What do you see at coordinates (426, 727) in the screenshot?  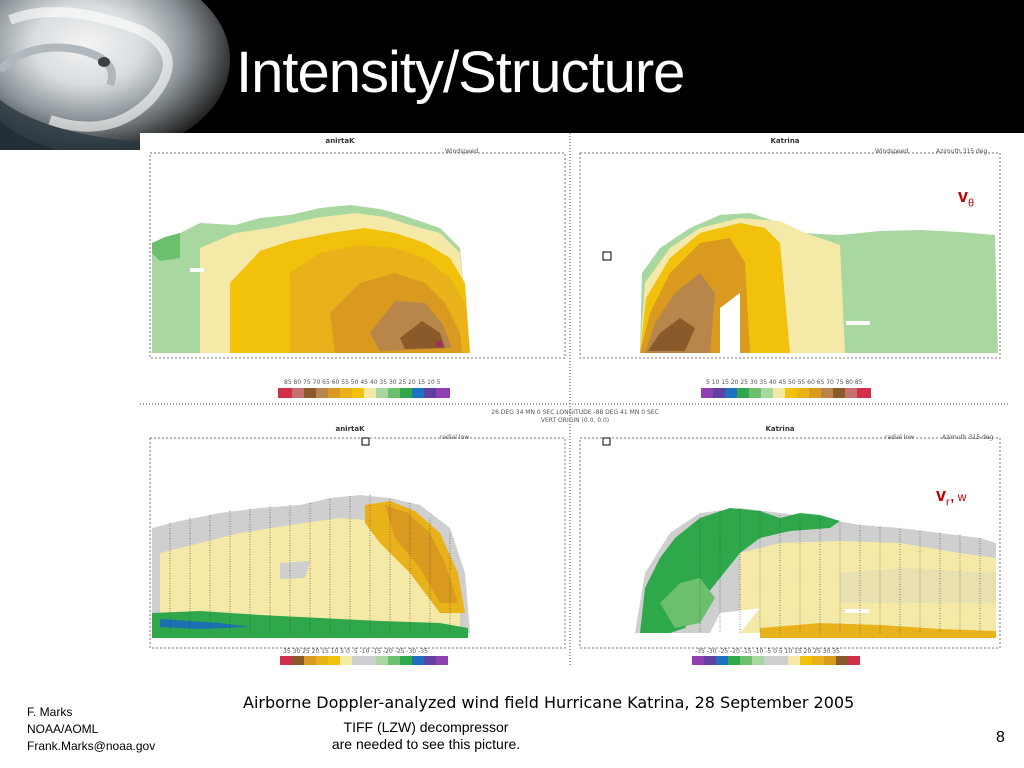 I see `tiff-line-1: TIFF (LZW) decompressor` at bounding box center [426, 727].